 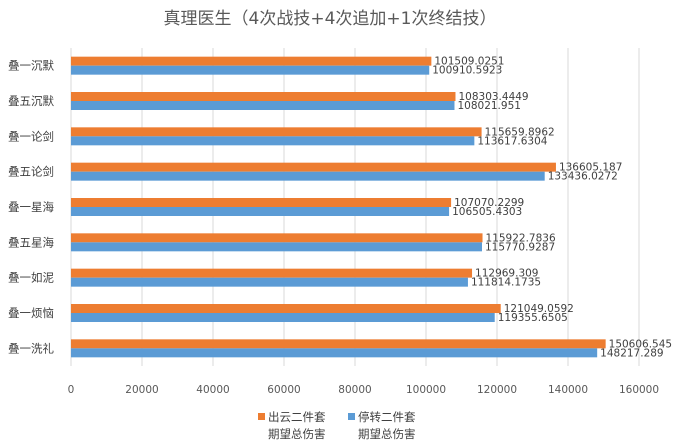 I want to click on data-label-series-1: 100910.5923, so click(x=467, y=71).